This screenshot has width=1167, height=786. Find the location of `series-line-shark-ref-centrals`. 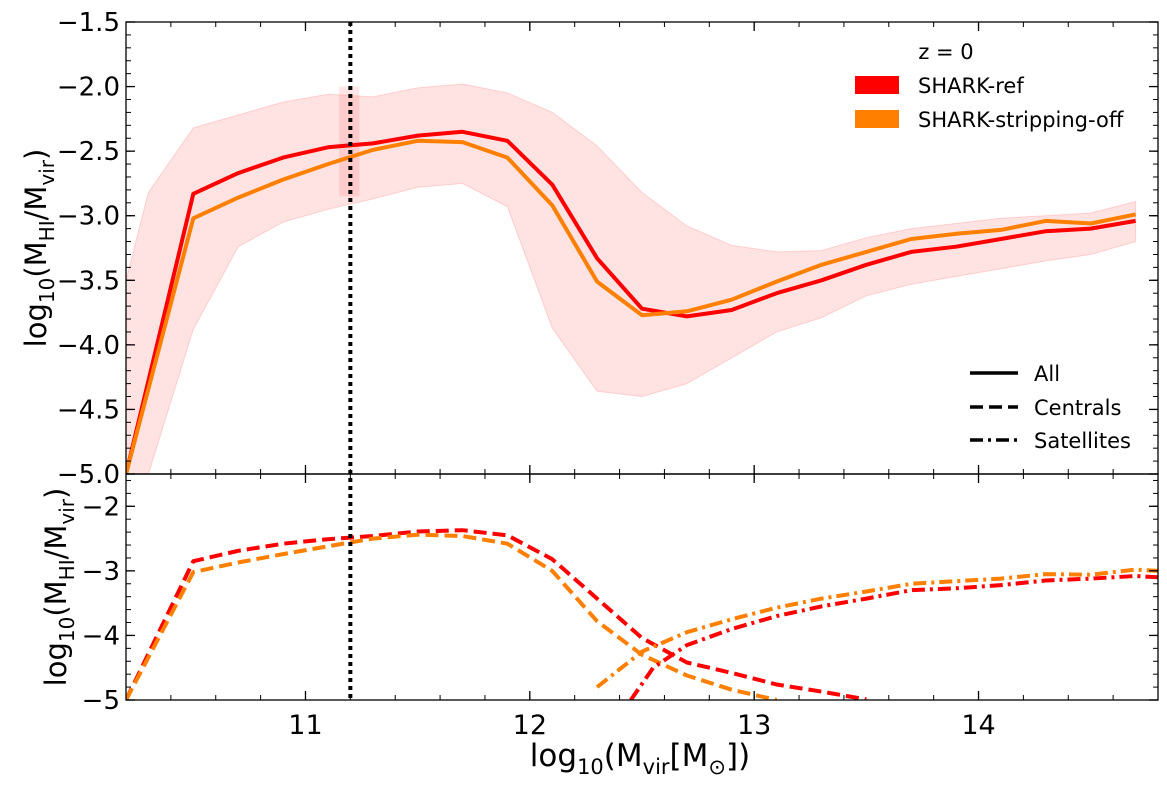

series-line-shark-ref-centrals is located at coordinates (496, 614).